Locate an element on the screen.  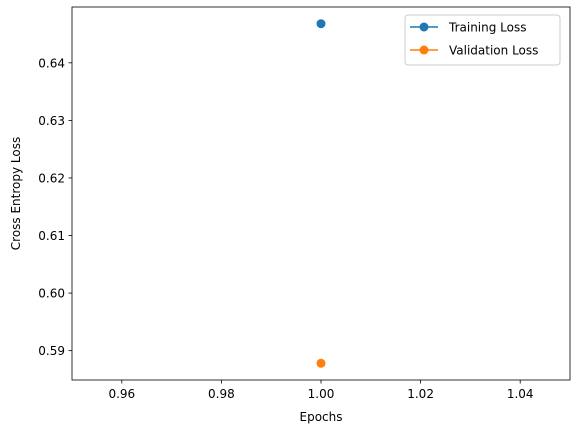
y-tick-label: 0.62 is located at coordinates (51, 178).